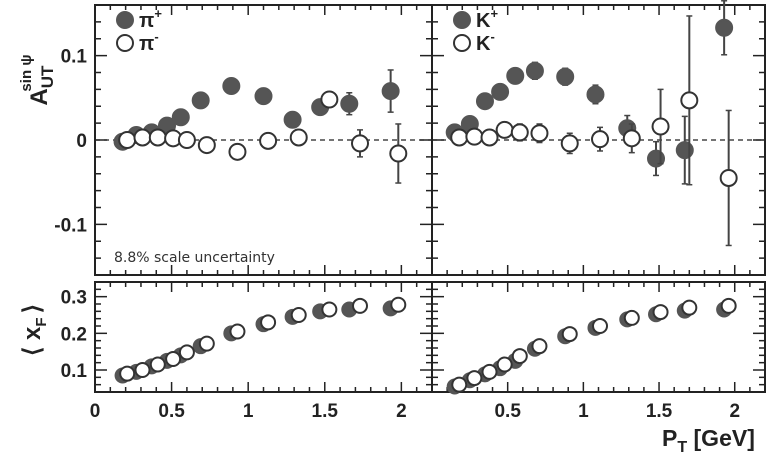  What do you see at coordinates (74, 334) in the screenshot?
I see `y-tick-label: 0.2` at bounding box center [74, 334].